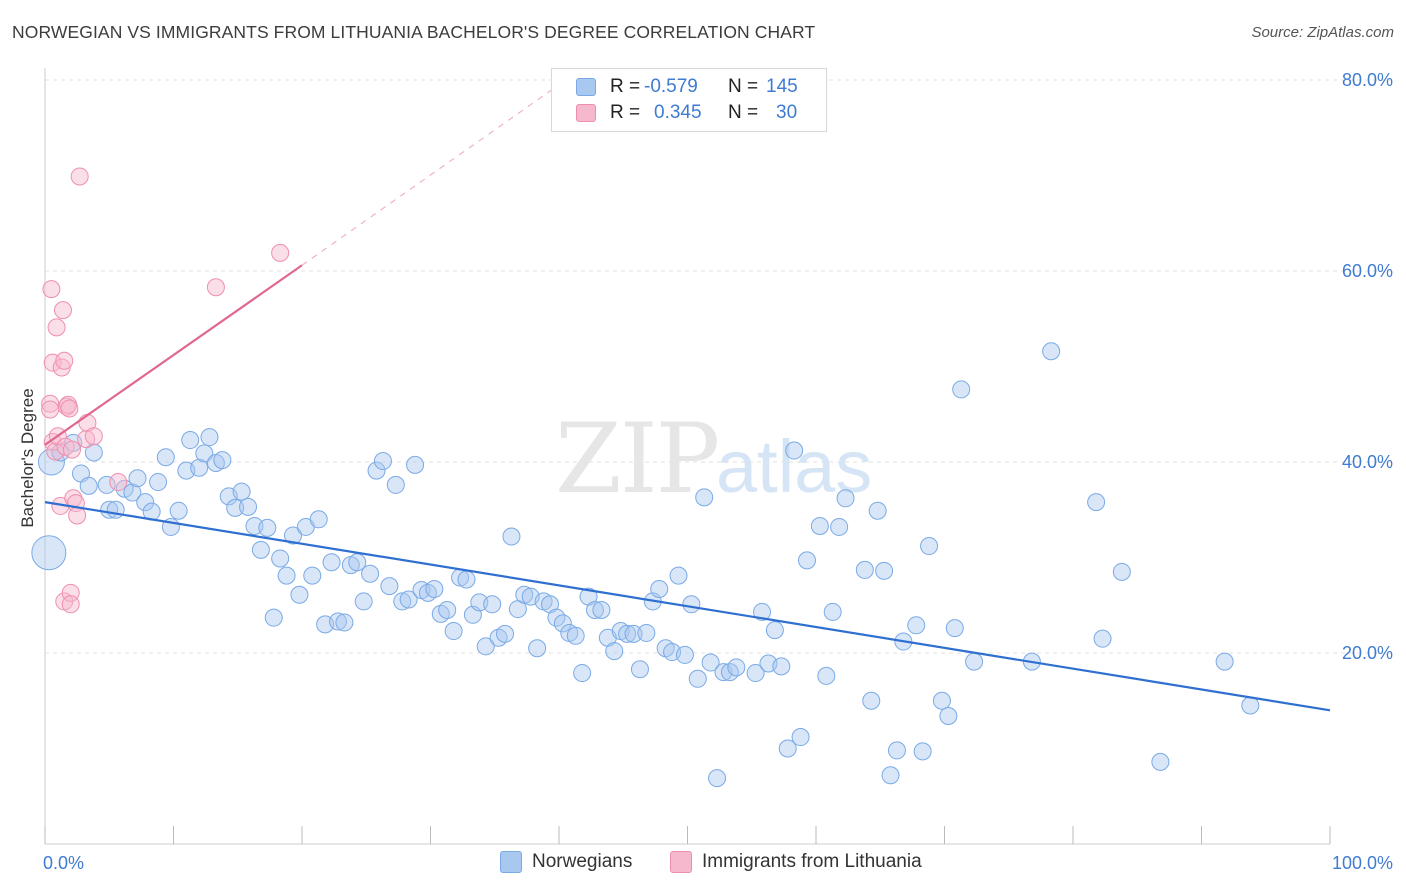 The height and width of the screenshot is (892, 1406). What do you see at coordinates (713, 459) in the screenshot?
I see `watermark: ZIP atlas` at bounding box center [713, 459].